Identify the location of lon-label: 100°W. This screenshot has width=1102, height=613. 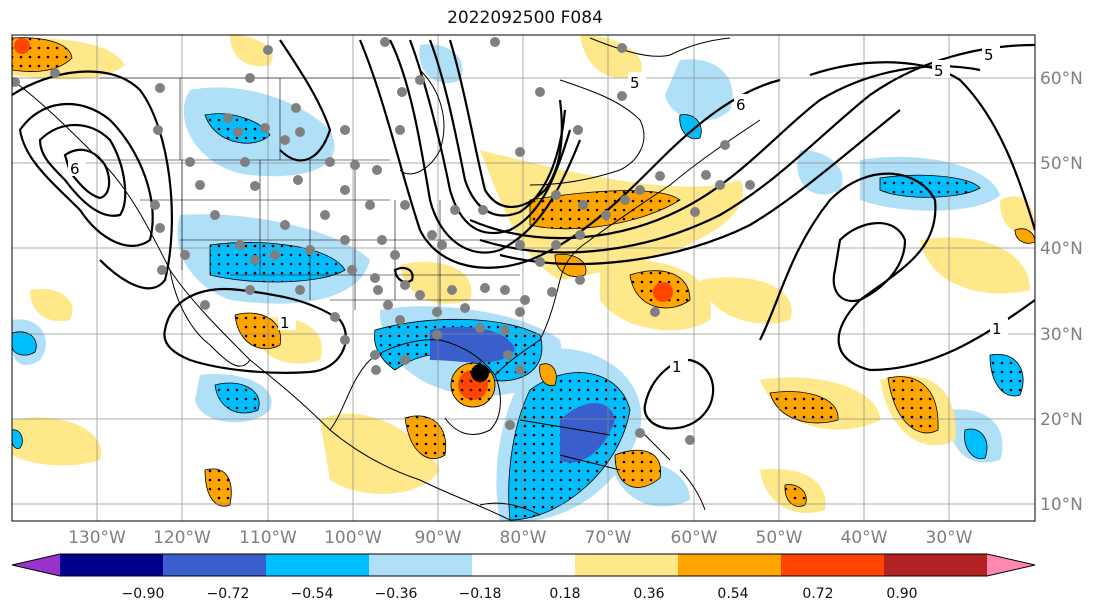
(353, 538).